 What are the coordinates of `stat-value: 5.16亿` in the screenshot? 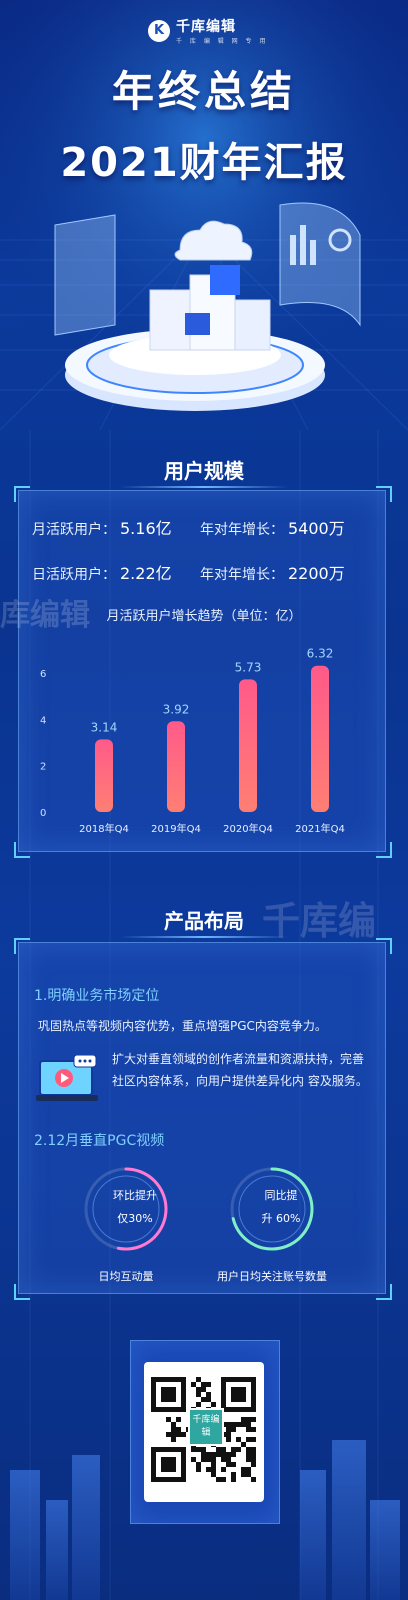 It's located at (146, 528).